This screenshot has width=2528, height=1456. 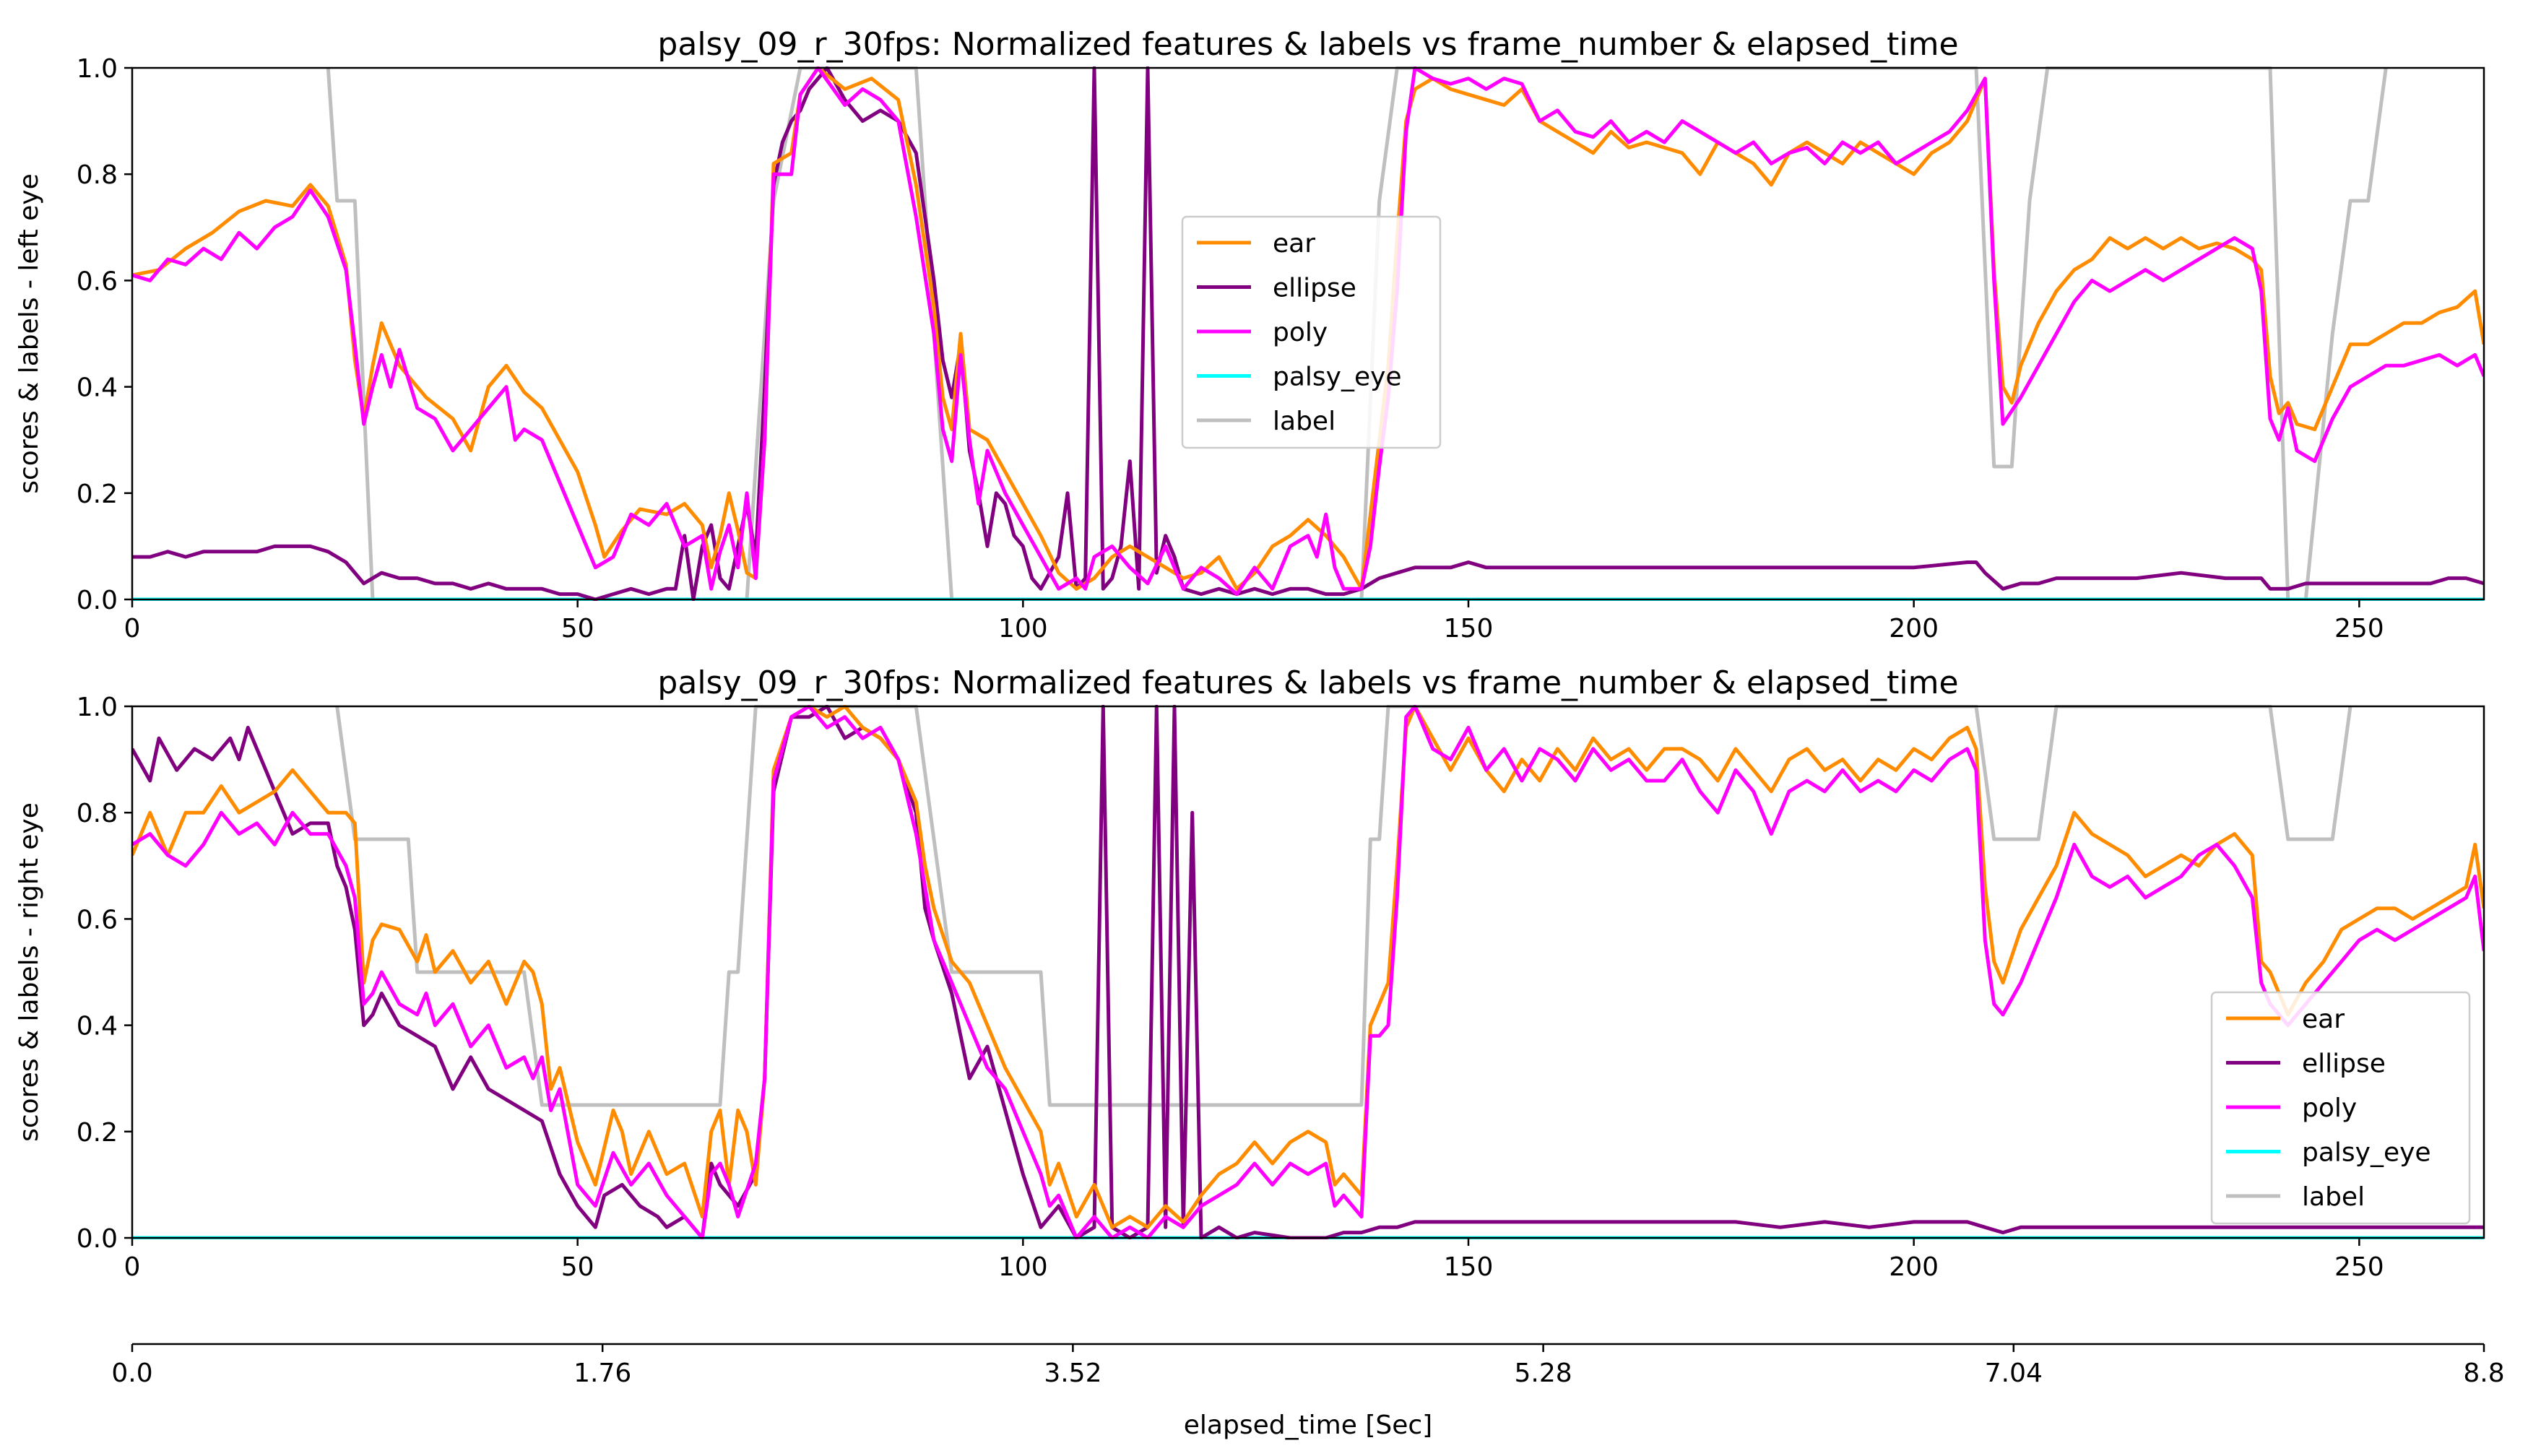 What do you see at coordinates (131, 1373) in the screenshot?
I see `time-tick-label: 0.0` at bounding box center [131, 1373].